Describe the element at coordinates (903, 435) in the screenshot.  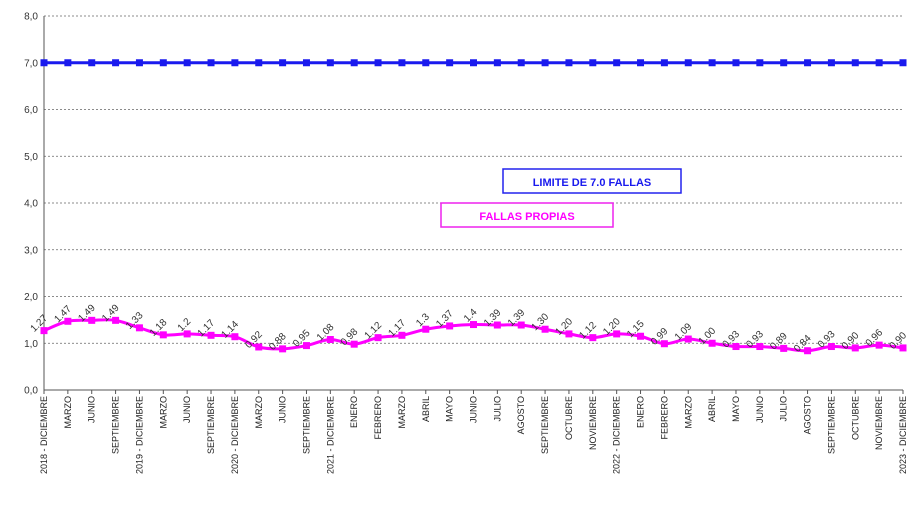
I see `x-tick-label: 2023 - DICIEMBRE` at that location.